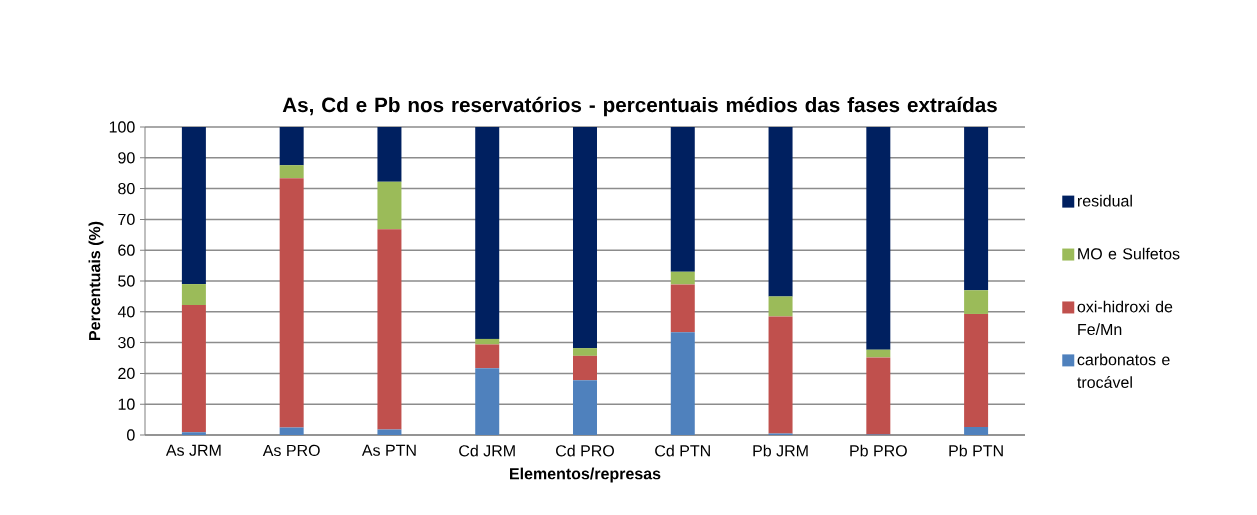 Image resolution: width=1257 pixels, height=515 pixels. I want to click on x-tick-label: Pb JRM, so click(780, 450).